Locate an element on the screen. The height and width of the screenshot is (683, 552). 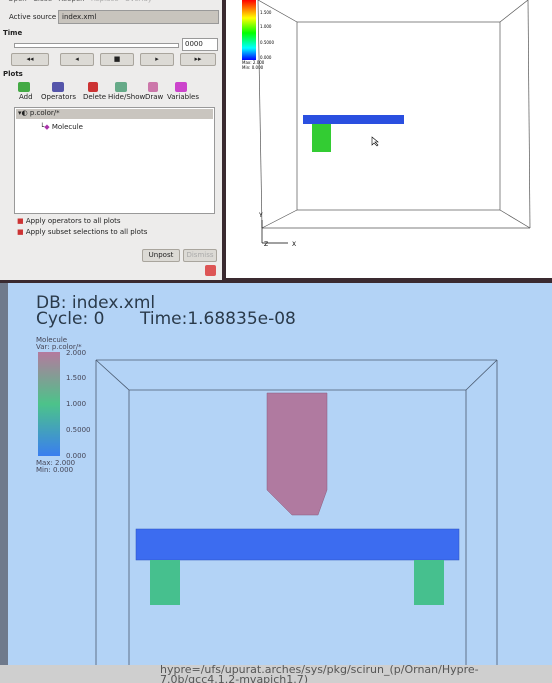
transport-button: ◂◂ is located at coordinates (30, 59).